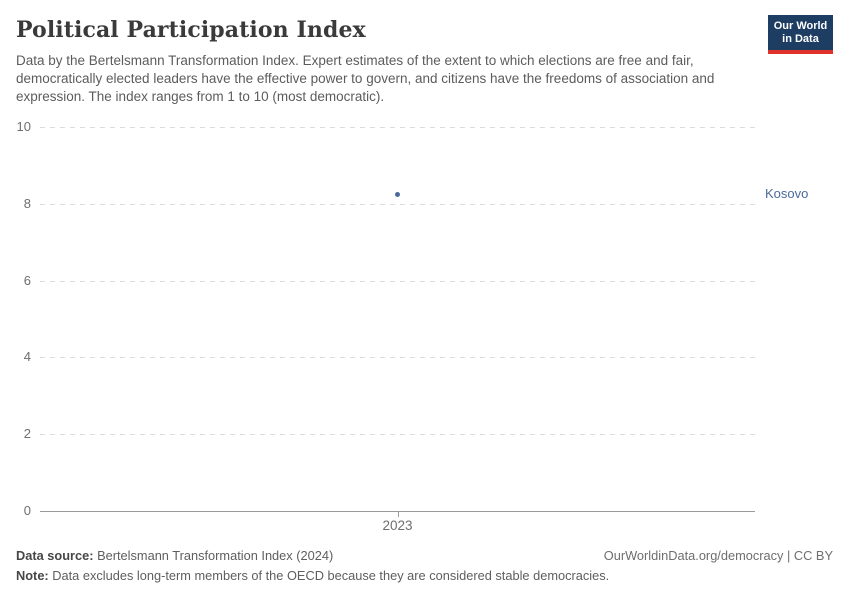  I want to click on data-point-kosovo, so click(397, 194).